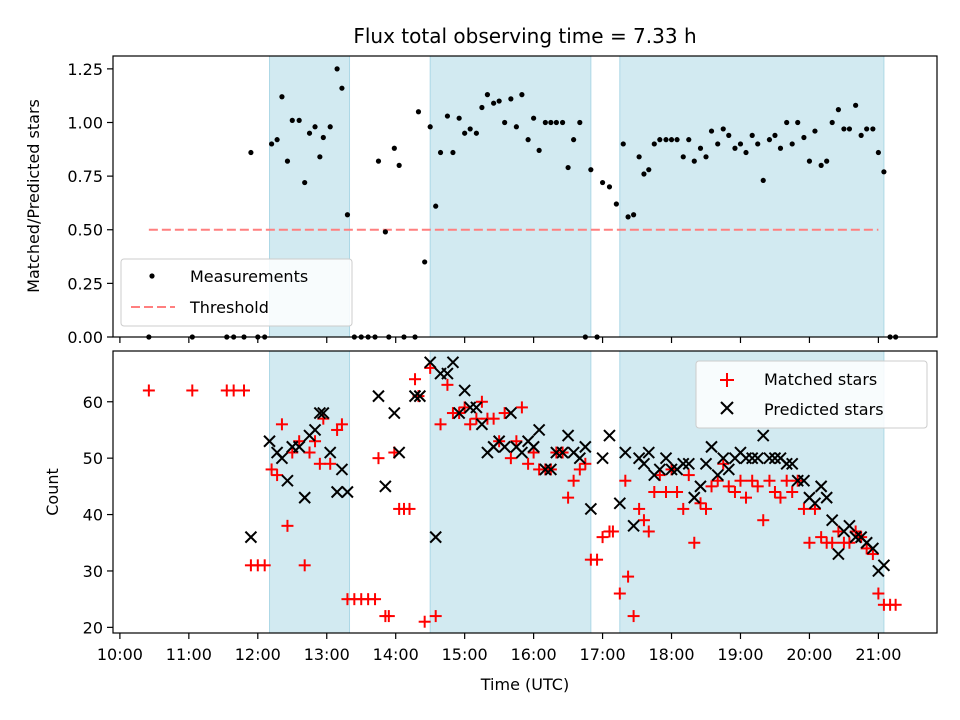  I want to click on y-tick-label: 0.50, so click(85, 230).